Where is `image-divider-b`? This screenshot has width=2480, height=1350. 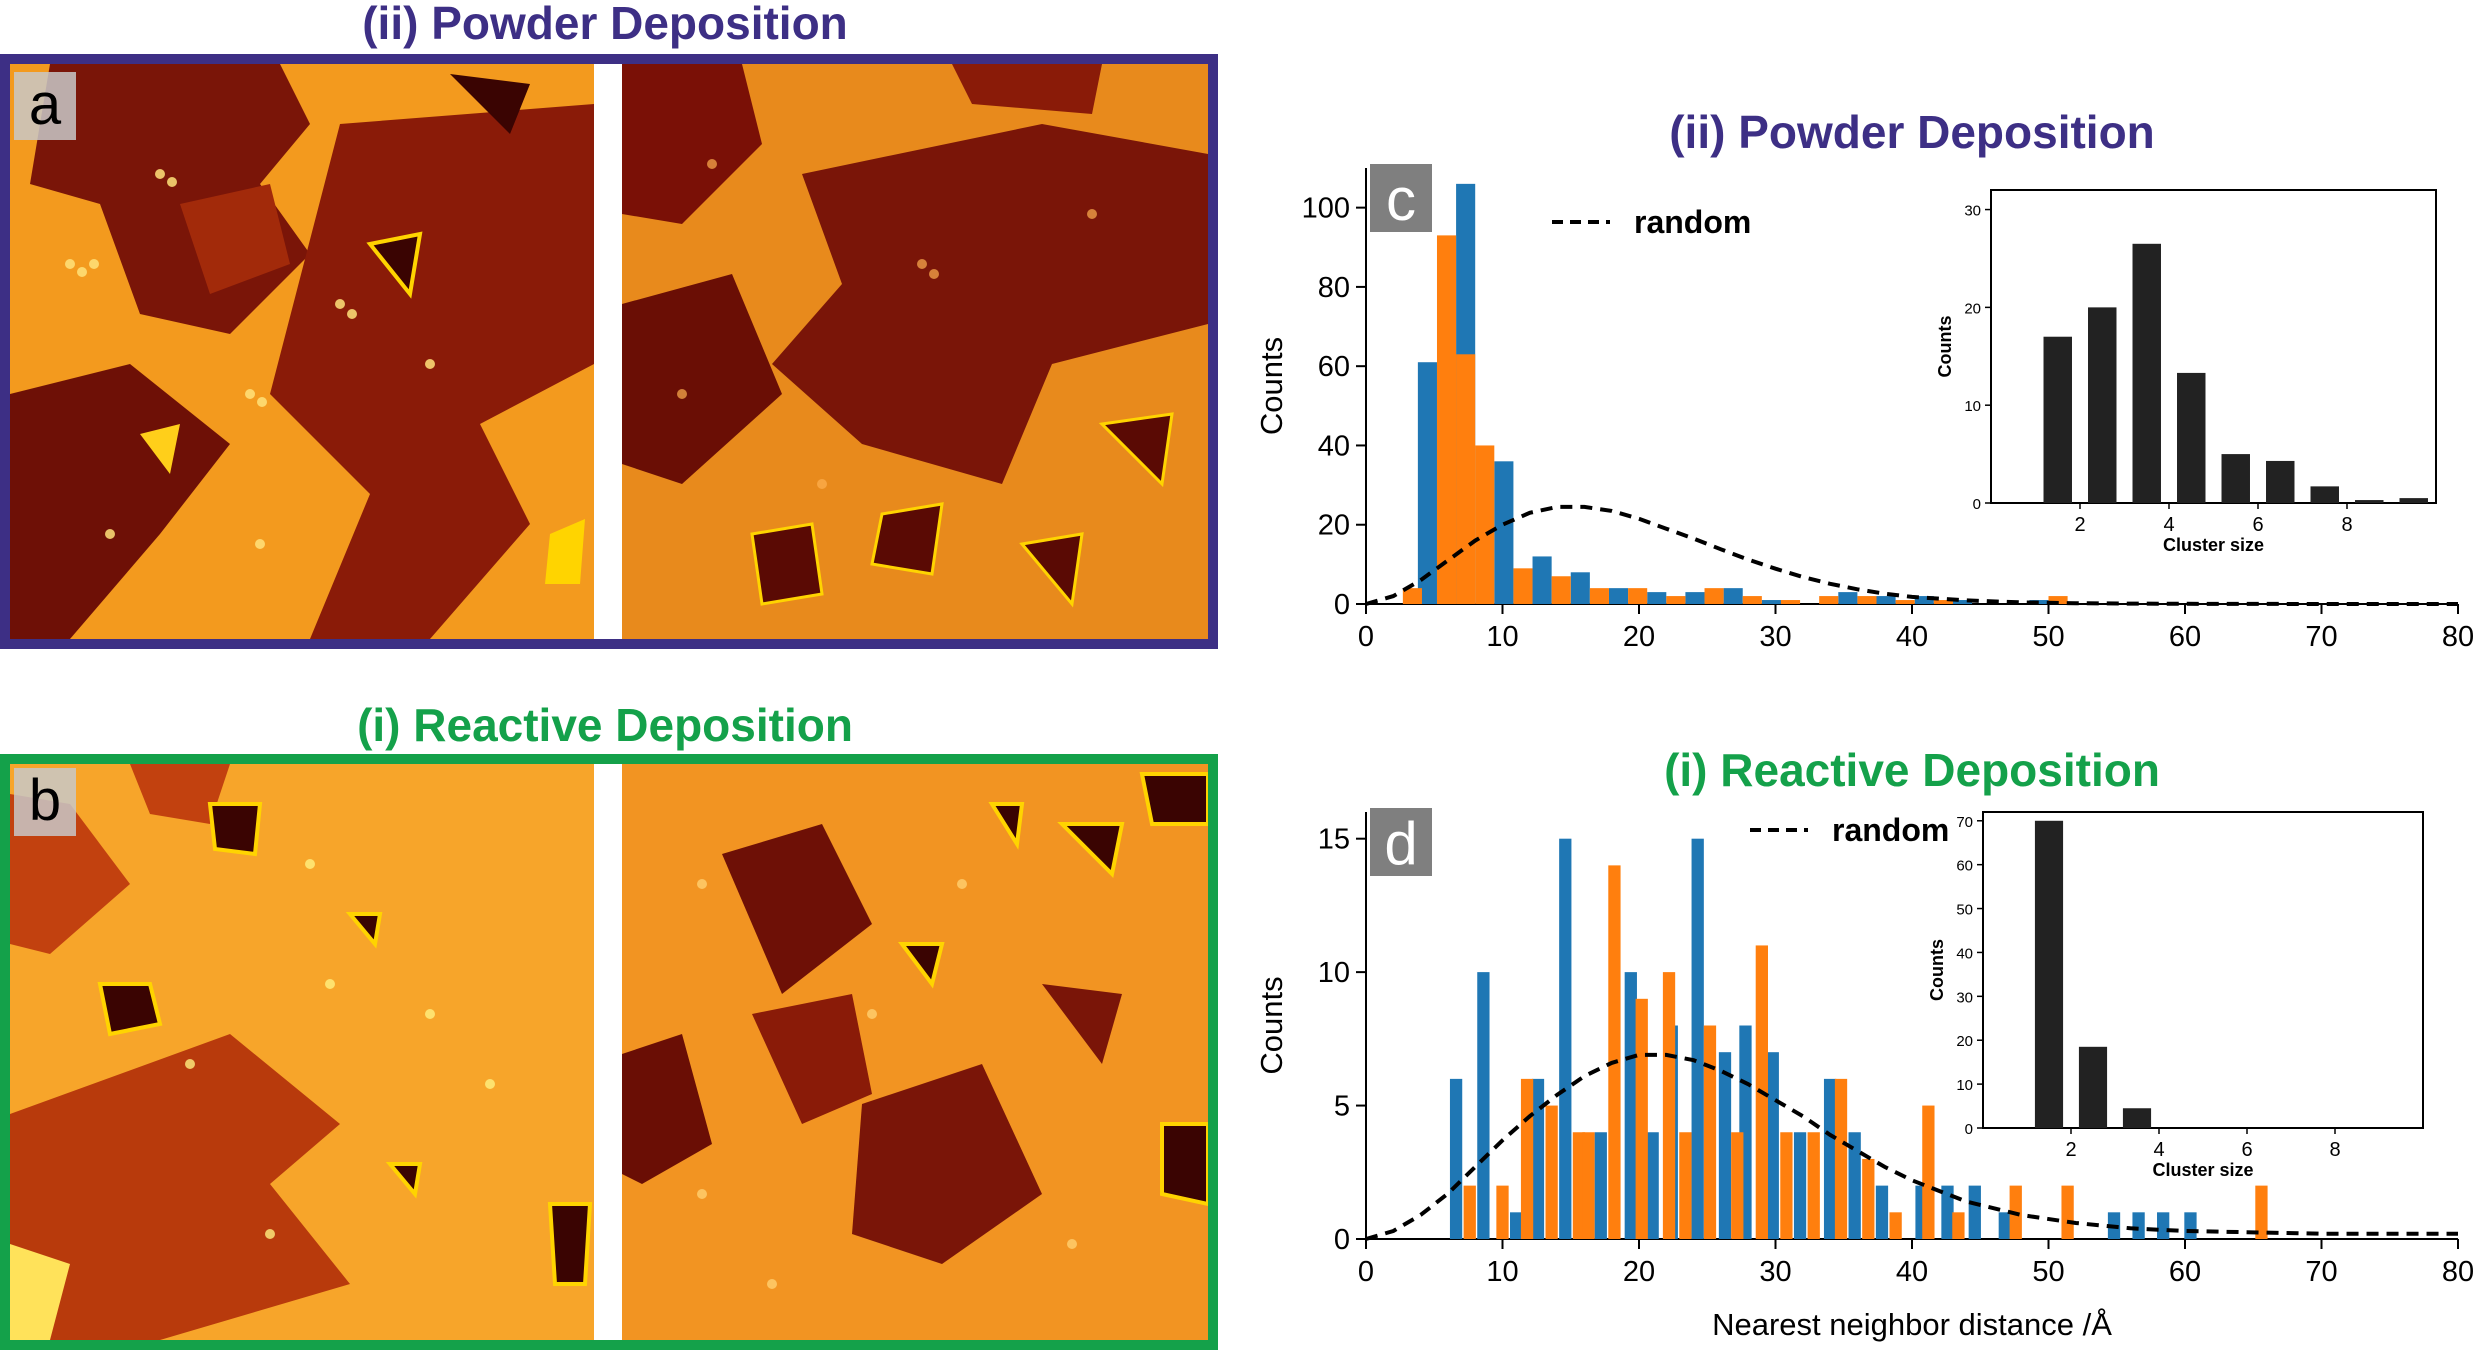
image-divider-b is located at coordinates (608, 1052).